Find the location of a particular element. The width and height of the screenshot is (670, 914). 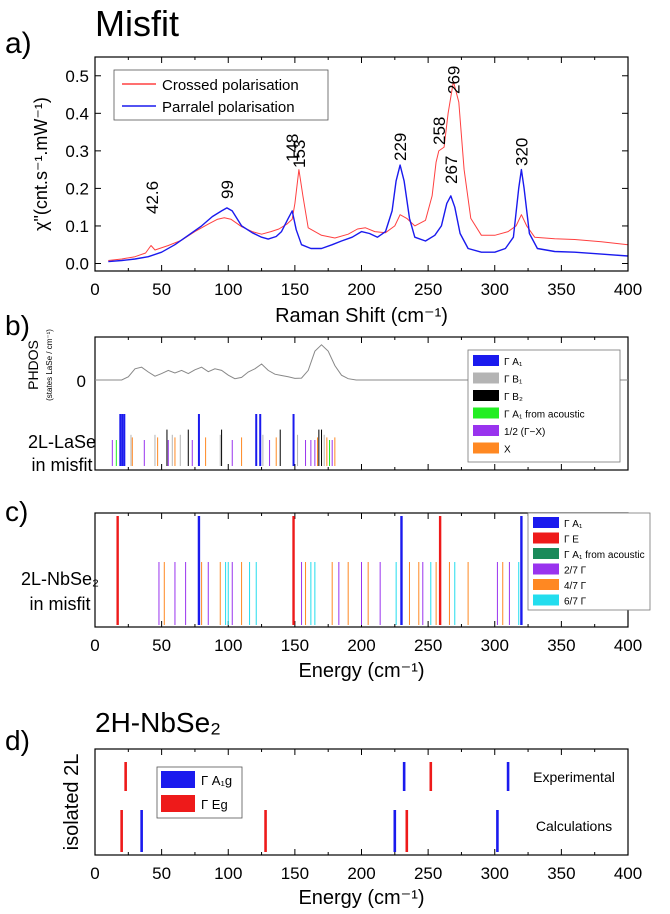

panel-c-legend-label: 6/7 Γ is located at coordinates (575, 602).